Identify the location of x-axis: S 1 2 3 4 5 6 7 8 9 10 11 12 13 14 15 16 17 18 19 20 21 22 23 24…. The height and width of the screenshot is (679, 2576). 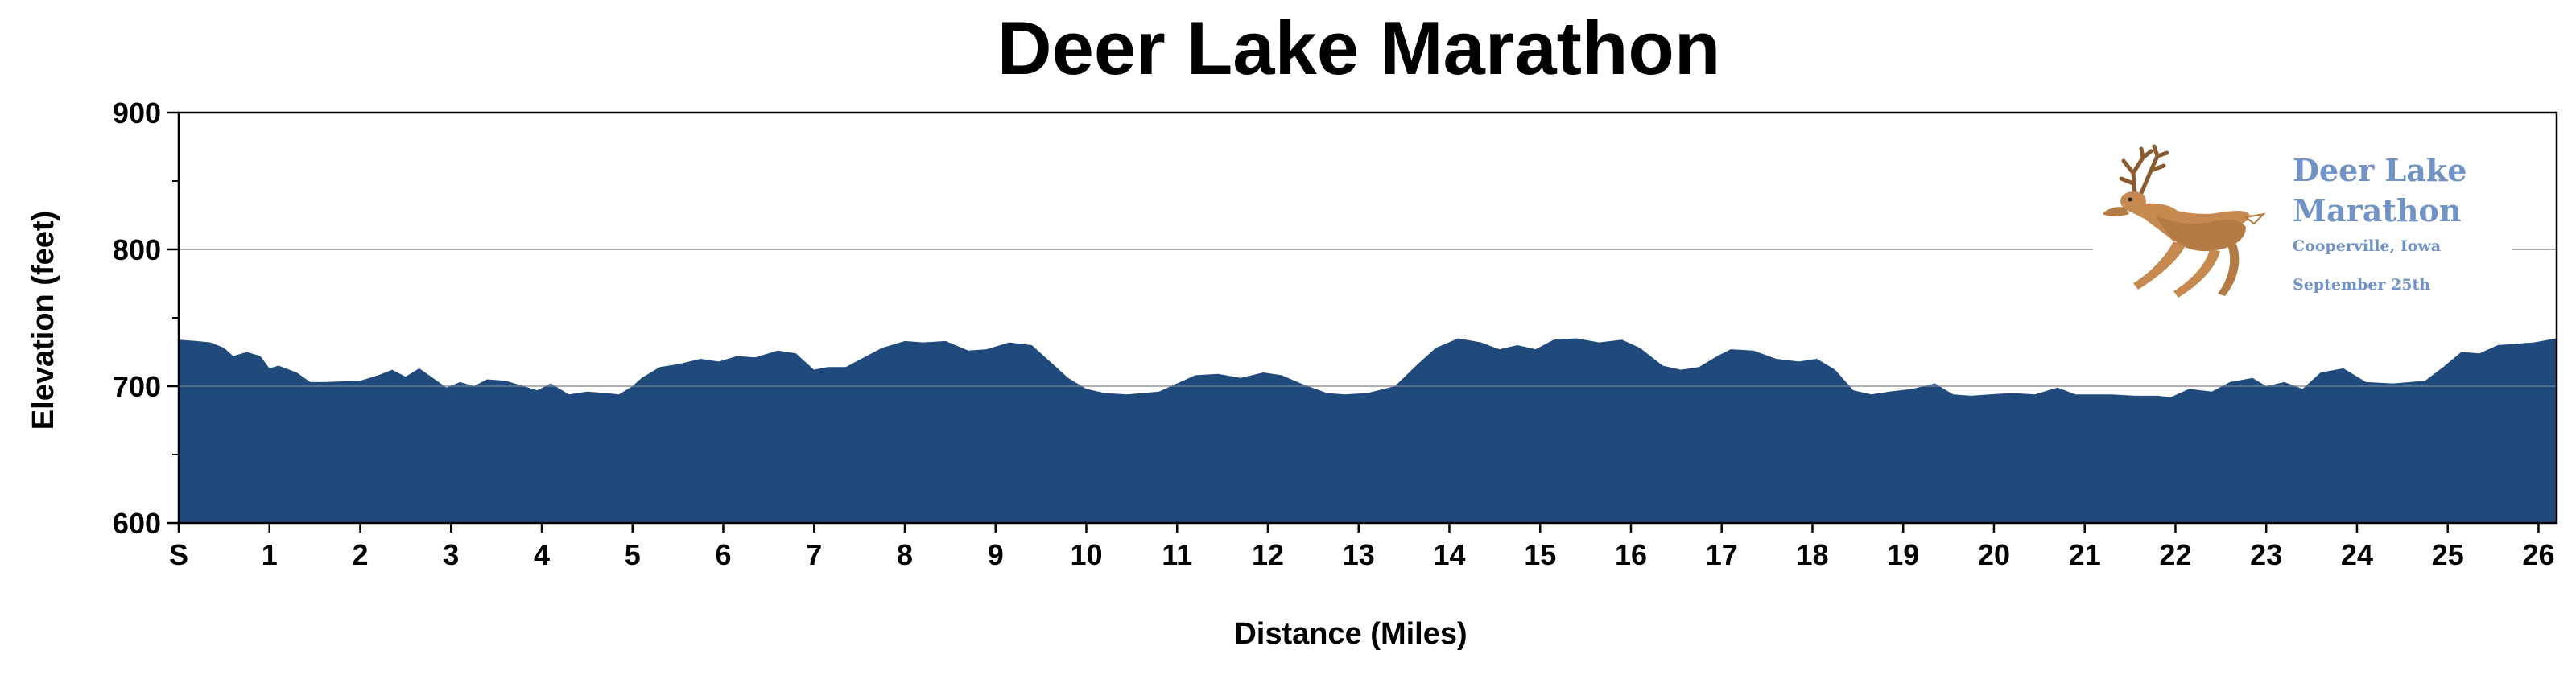
(1361, 547).